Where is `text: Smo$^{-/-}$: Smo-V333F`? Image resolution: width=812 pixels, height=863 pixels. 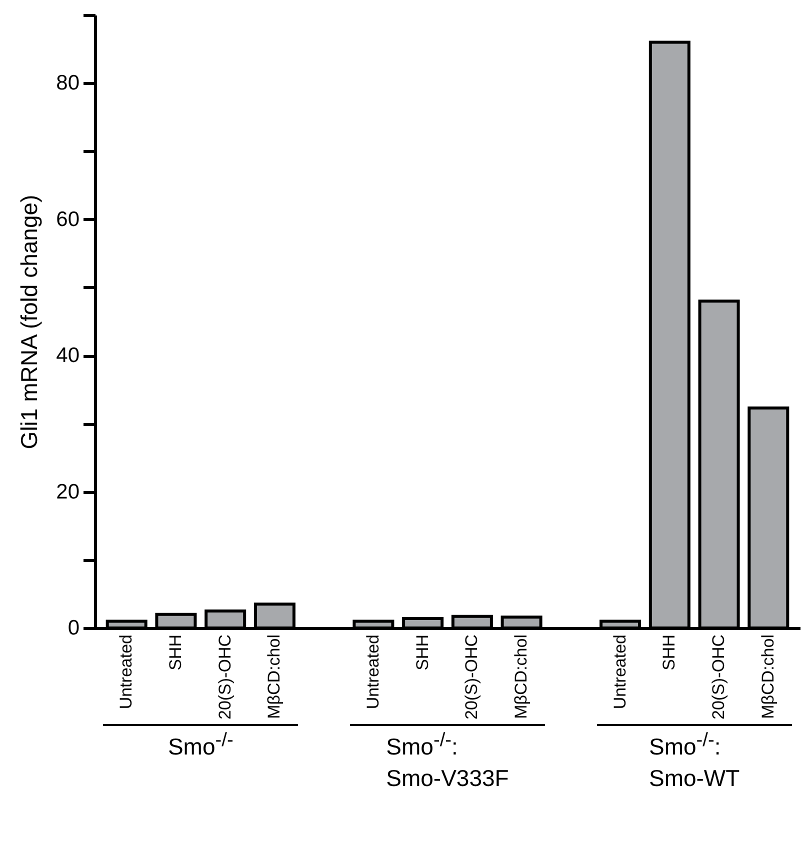
text: Smo$^{-/-}$: Smo-V333F is located at coordinates (447, 761).